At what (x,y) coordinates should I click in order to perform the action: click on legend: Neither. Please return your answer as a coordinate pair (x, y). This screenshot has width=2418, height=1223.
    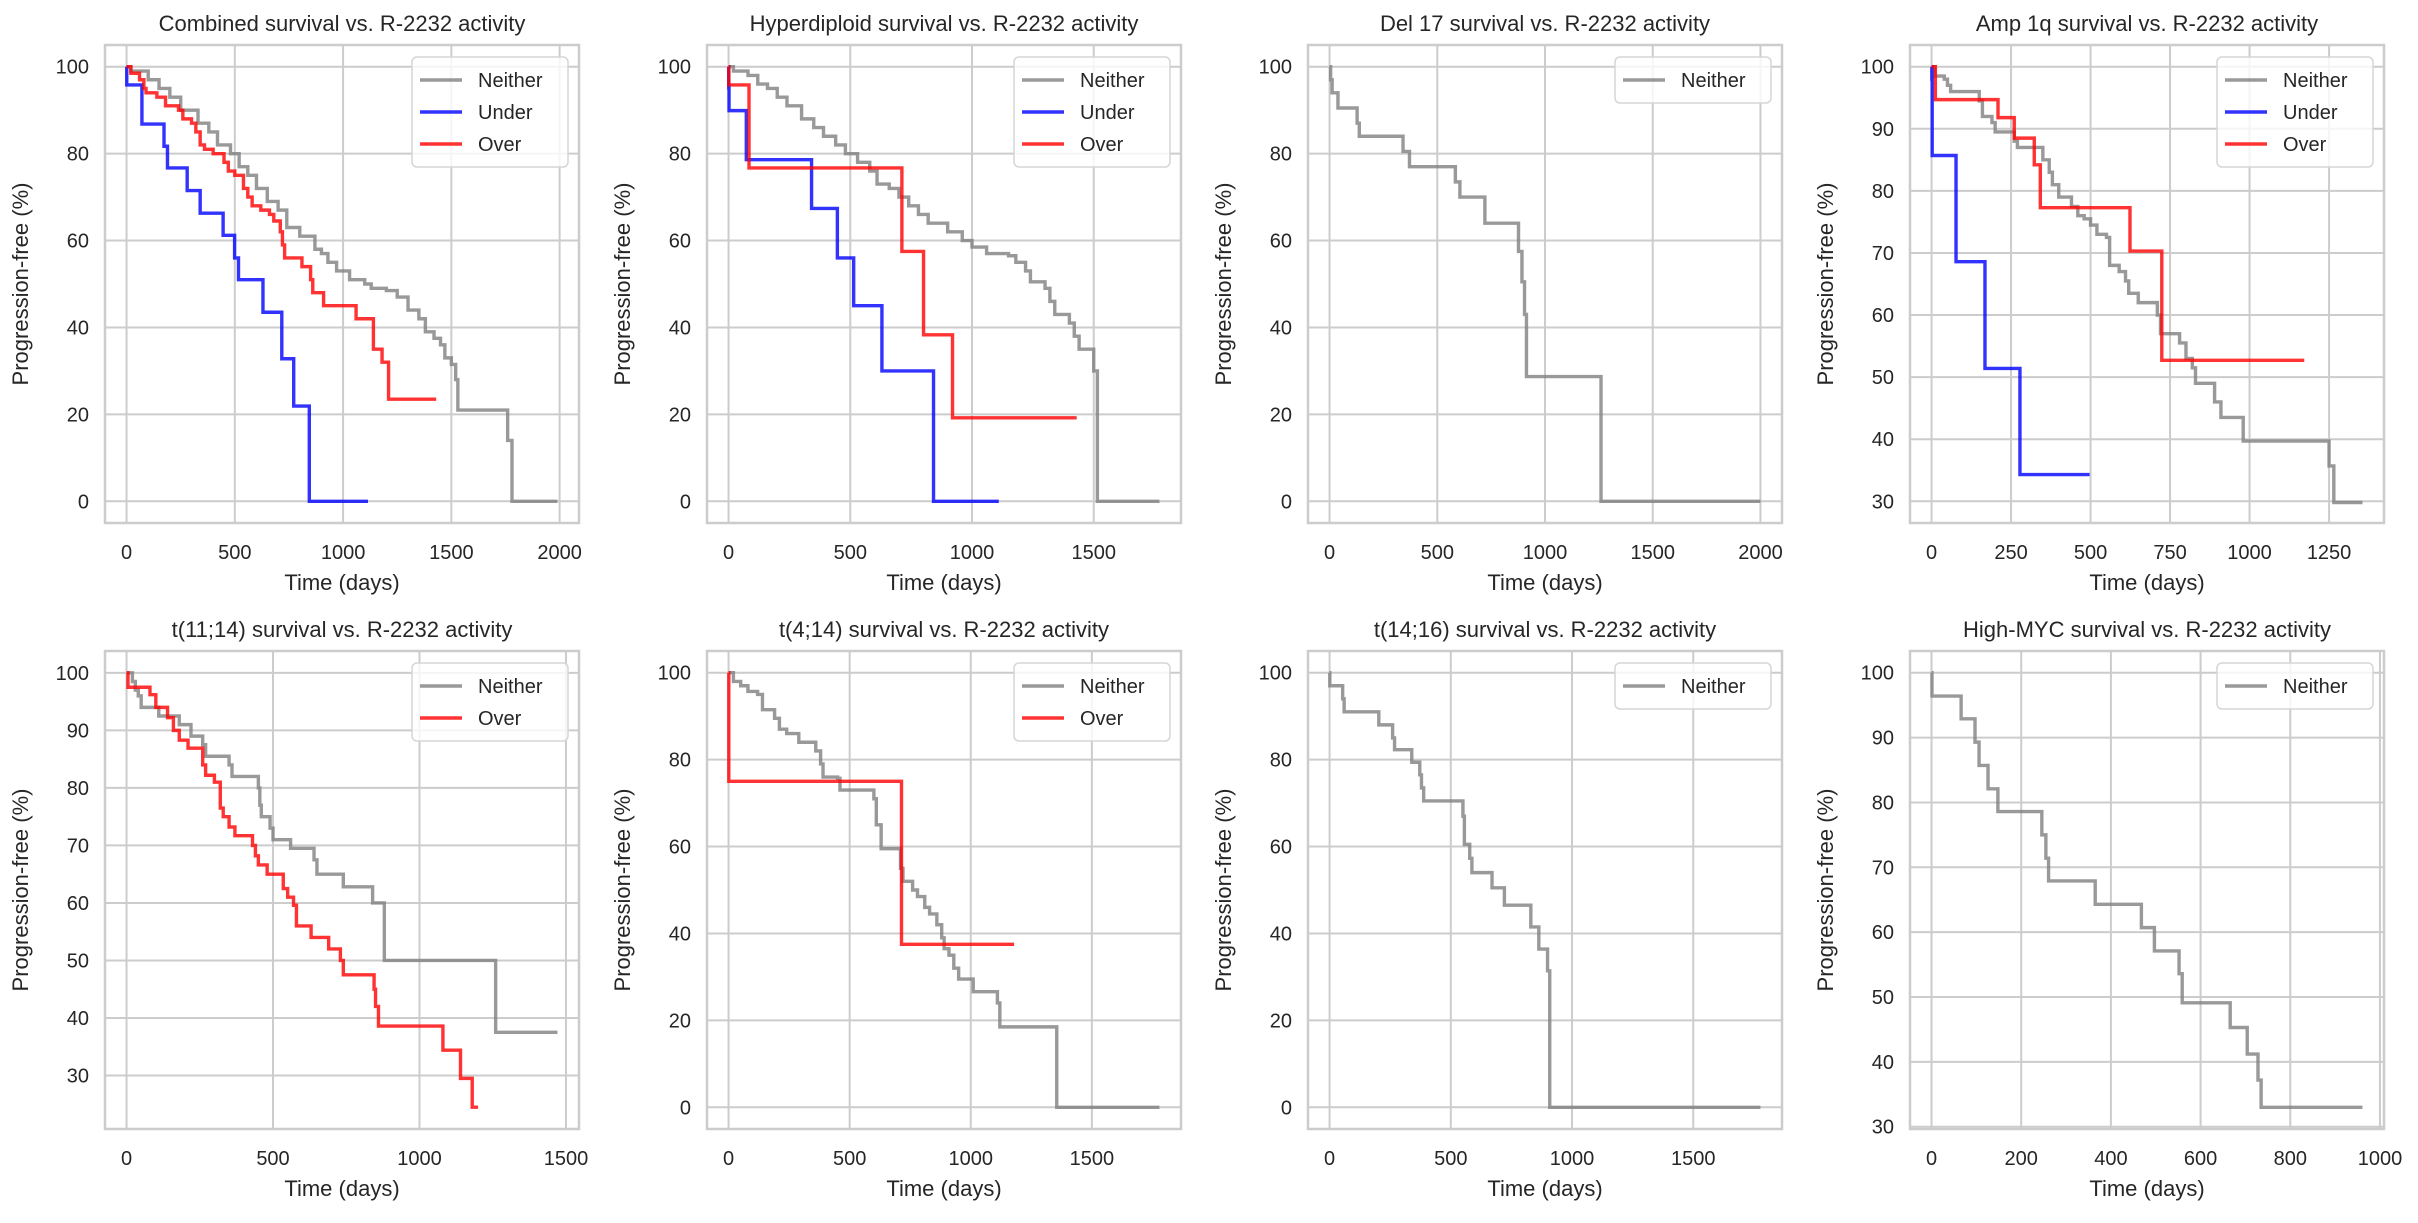
    Looking at the image, I should click on (1693, 686).